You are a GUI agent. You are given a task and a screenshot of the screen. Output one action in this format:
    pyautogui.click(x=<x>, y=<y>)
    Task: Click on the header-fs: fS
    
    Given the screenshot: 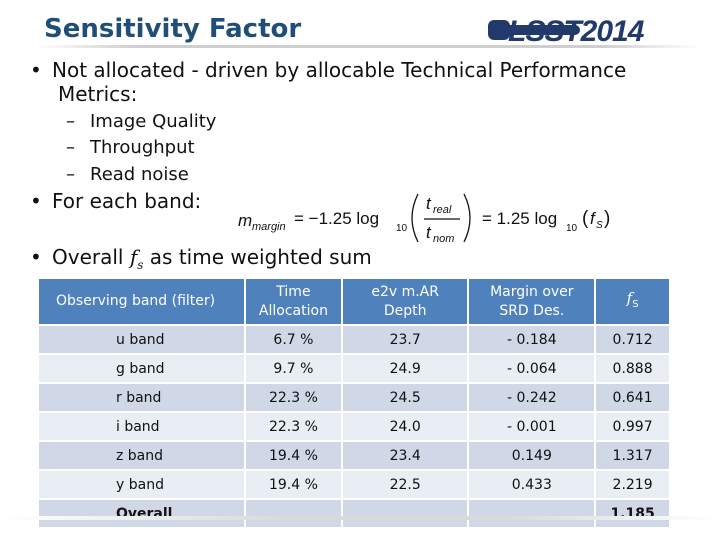 What is the action you would take?
    pyautogui.click(x=632, y=301)
    